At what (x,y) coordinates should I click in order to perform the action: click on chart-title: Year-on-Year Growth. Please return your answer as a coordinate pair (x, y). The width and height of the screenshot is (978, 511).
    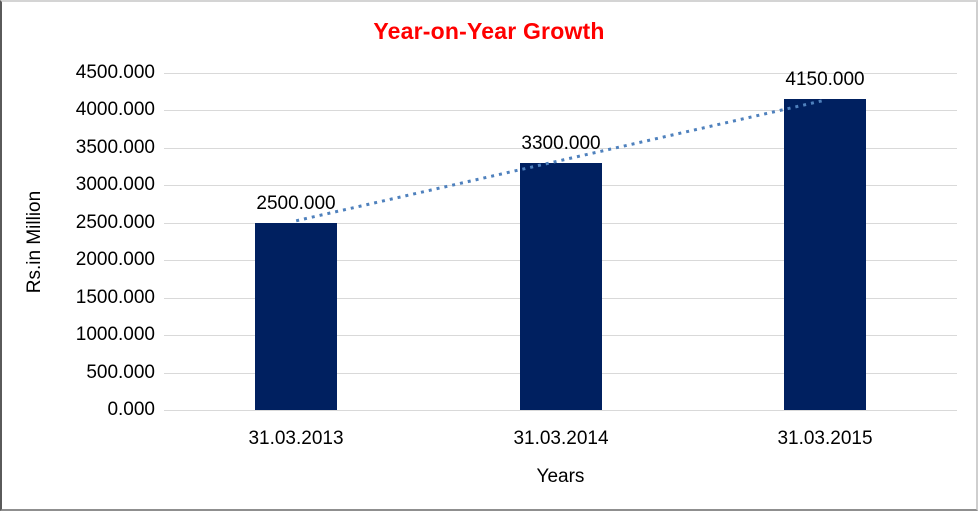
    Looking at the image, I should click on (489, 31).